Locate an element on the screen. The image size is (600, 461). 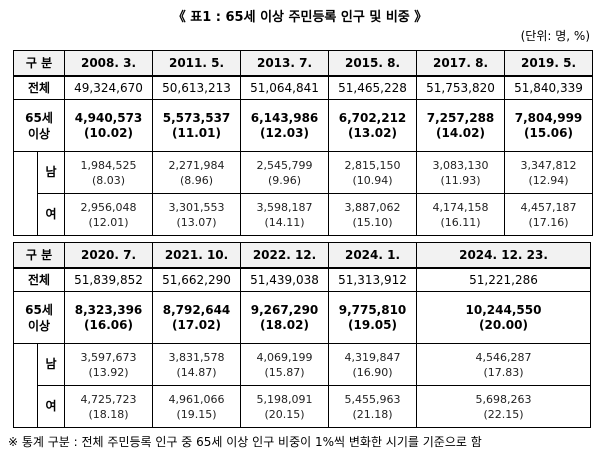
value: 4,174,158 is located at coordinates (460, 207).